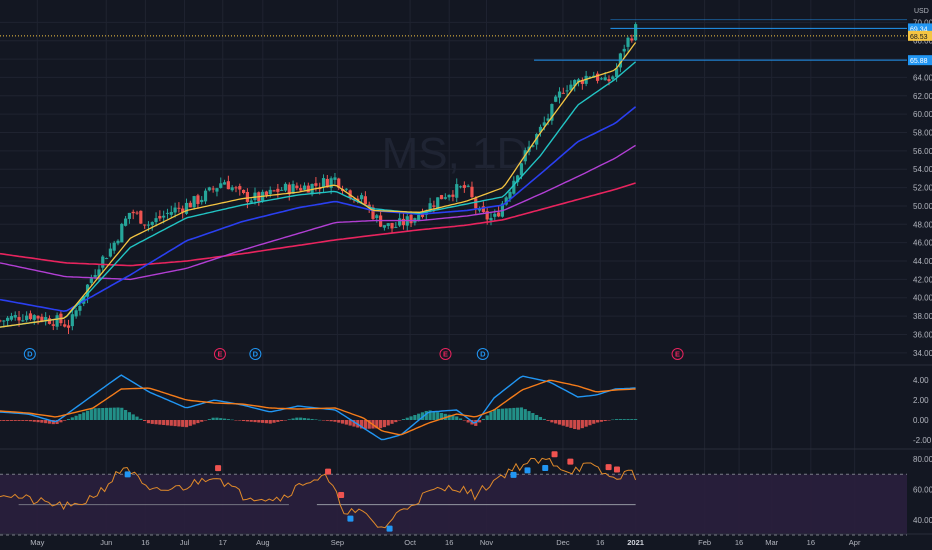  Describe the element at coordinates (920, 60) in the screenshot. I see `price-badge` at that location.